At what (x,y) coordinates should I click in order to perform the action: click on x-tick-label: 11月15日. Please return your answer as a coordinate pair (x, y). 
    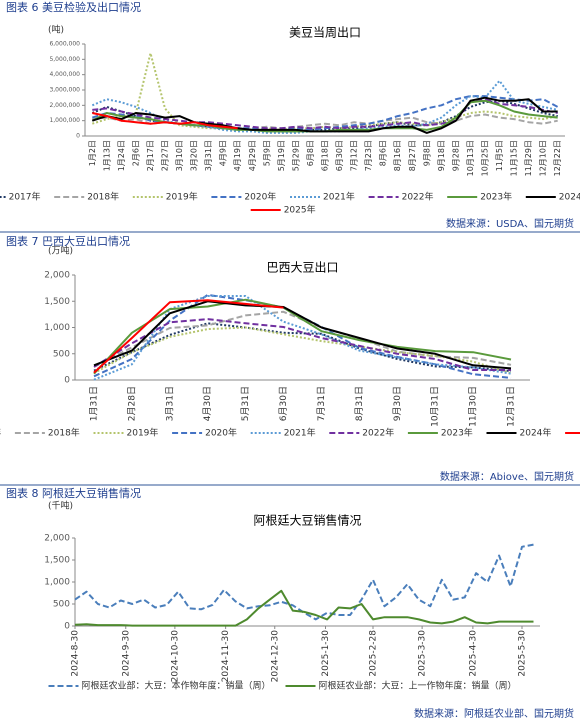
    Looking at the image, I should click on (514, 158).